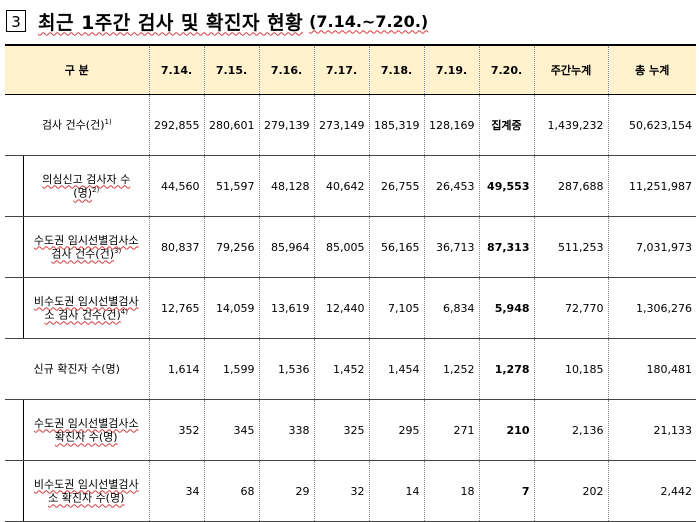 The width and height of the screenshot is (699, 522). Describe the element at coordinates (341, 247) in the screenshot. I see `value-cell: 85,005` at that location.